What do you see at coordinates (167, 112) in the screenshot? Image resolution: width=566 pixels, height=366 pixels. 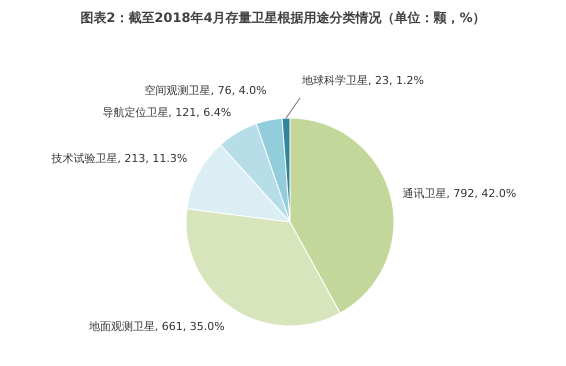 I see `slice-label: 导航定位卫星, 121, 6.4%` at bounding box center [167, 112].